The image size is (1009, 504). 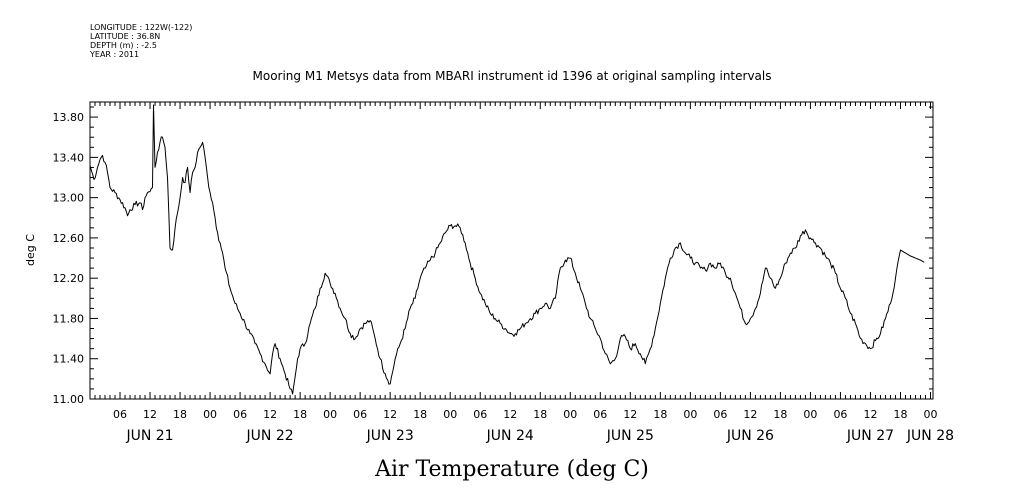 I want to click on day-label: JUN 22, so click(x=270, y=436).